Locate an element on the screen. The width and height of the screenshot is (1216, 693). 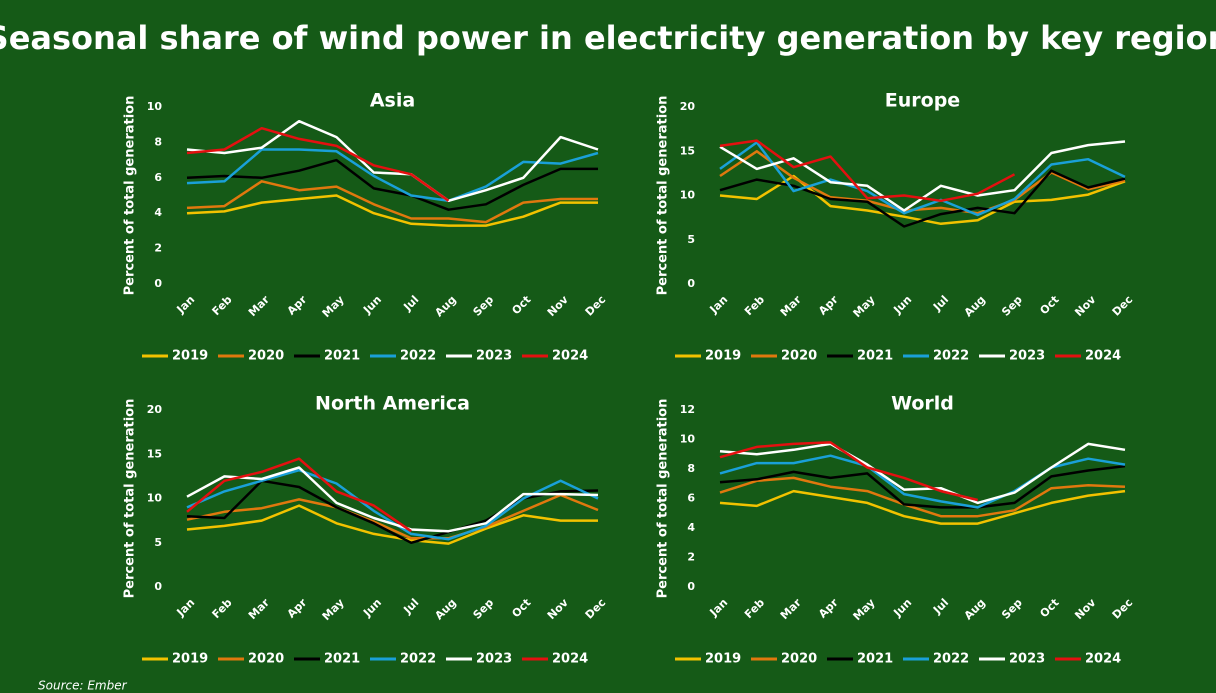
panel-title: Europe is located at coordinates (922, 101).